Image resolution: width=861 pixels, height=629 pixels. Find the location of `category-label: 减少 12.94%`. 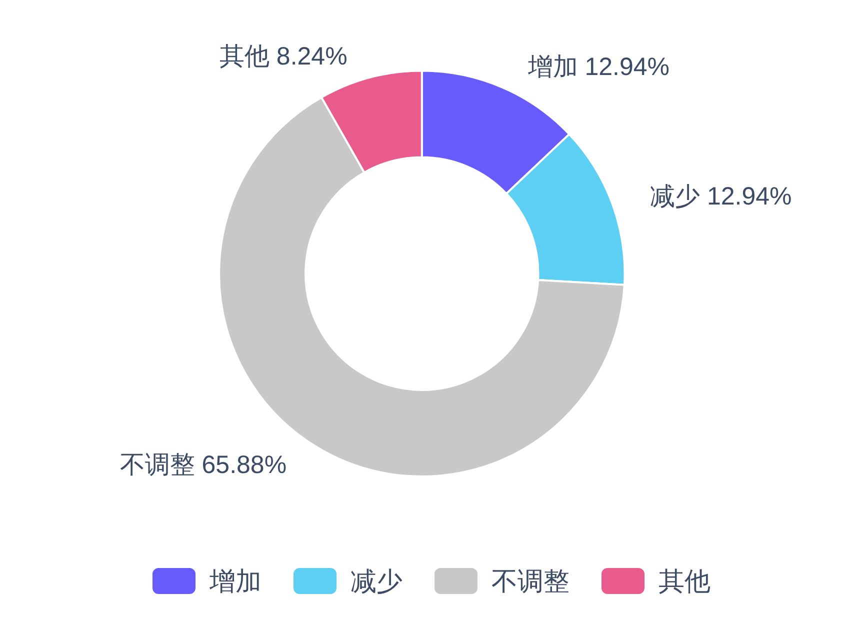

category-label: 减少 12.94% is located at coordinates (721, 196).